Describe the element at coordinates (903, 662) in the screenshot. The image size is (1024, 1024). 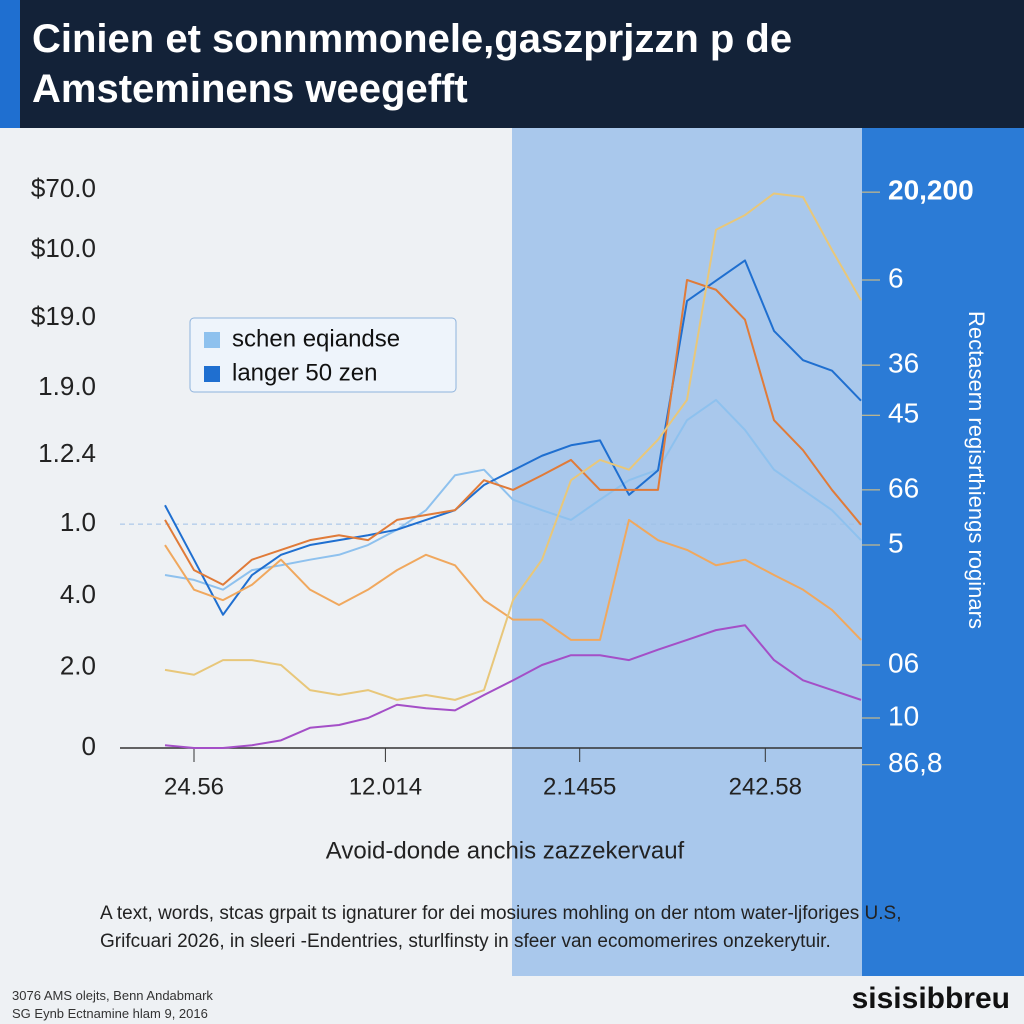
I see `y2-tick-label: 06` at that location.